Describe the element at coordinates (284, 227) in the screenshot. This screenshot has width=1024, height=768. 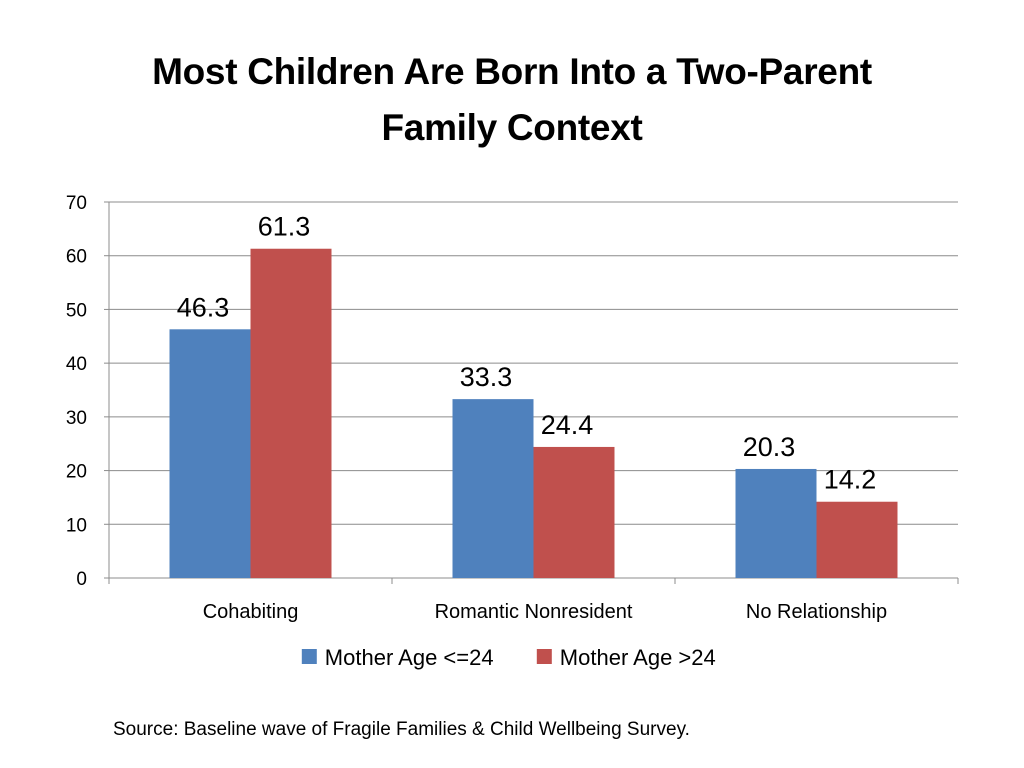
I see `data-label: 61.3` at that location.